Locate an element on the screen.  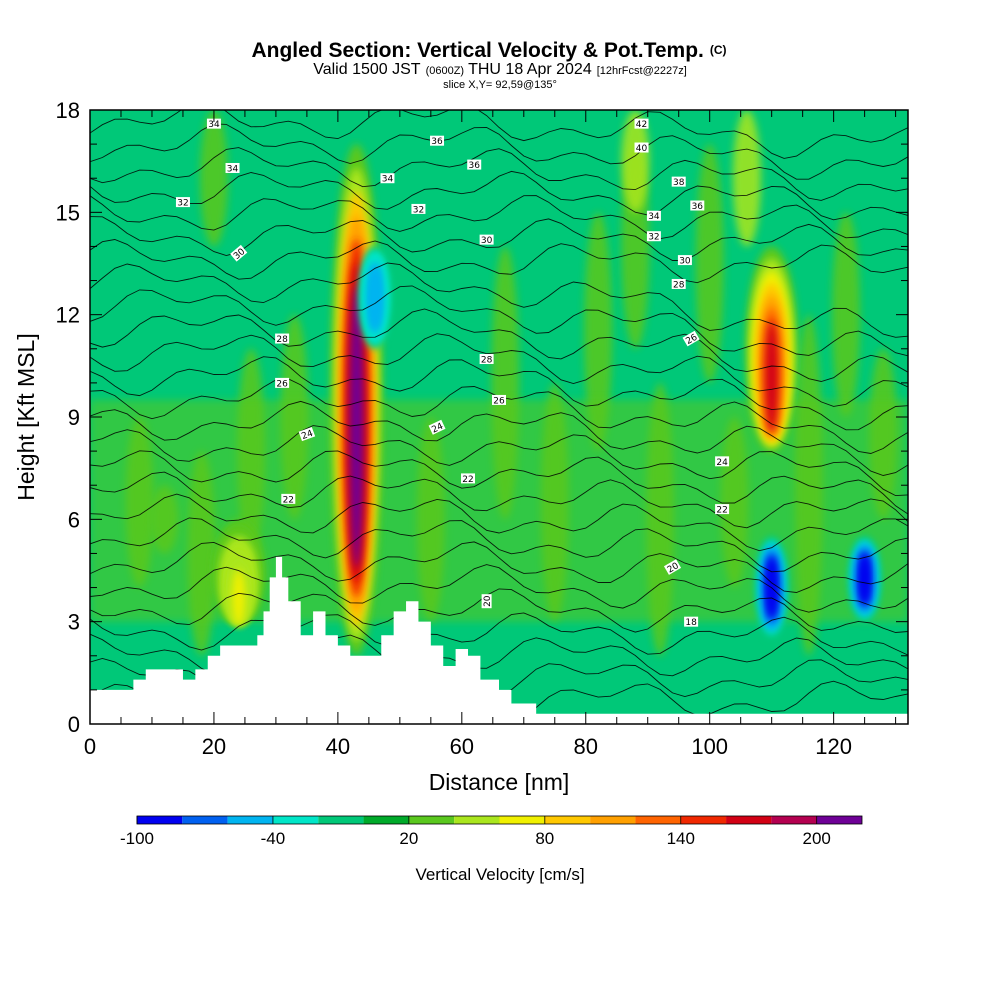
y-tick-label: 0 is located at coordinates (74, 724).